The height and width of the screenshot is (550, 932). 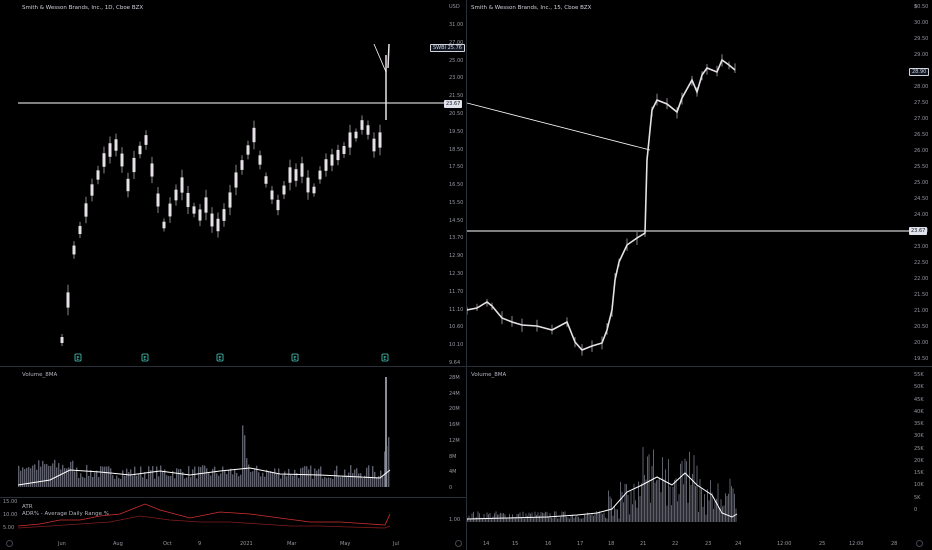 What do you see at coordinates (219, 359) in the screenshot?
I see `svg-text: E` at bounding box center [219, 359].